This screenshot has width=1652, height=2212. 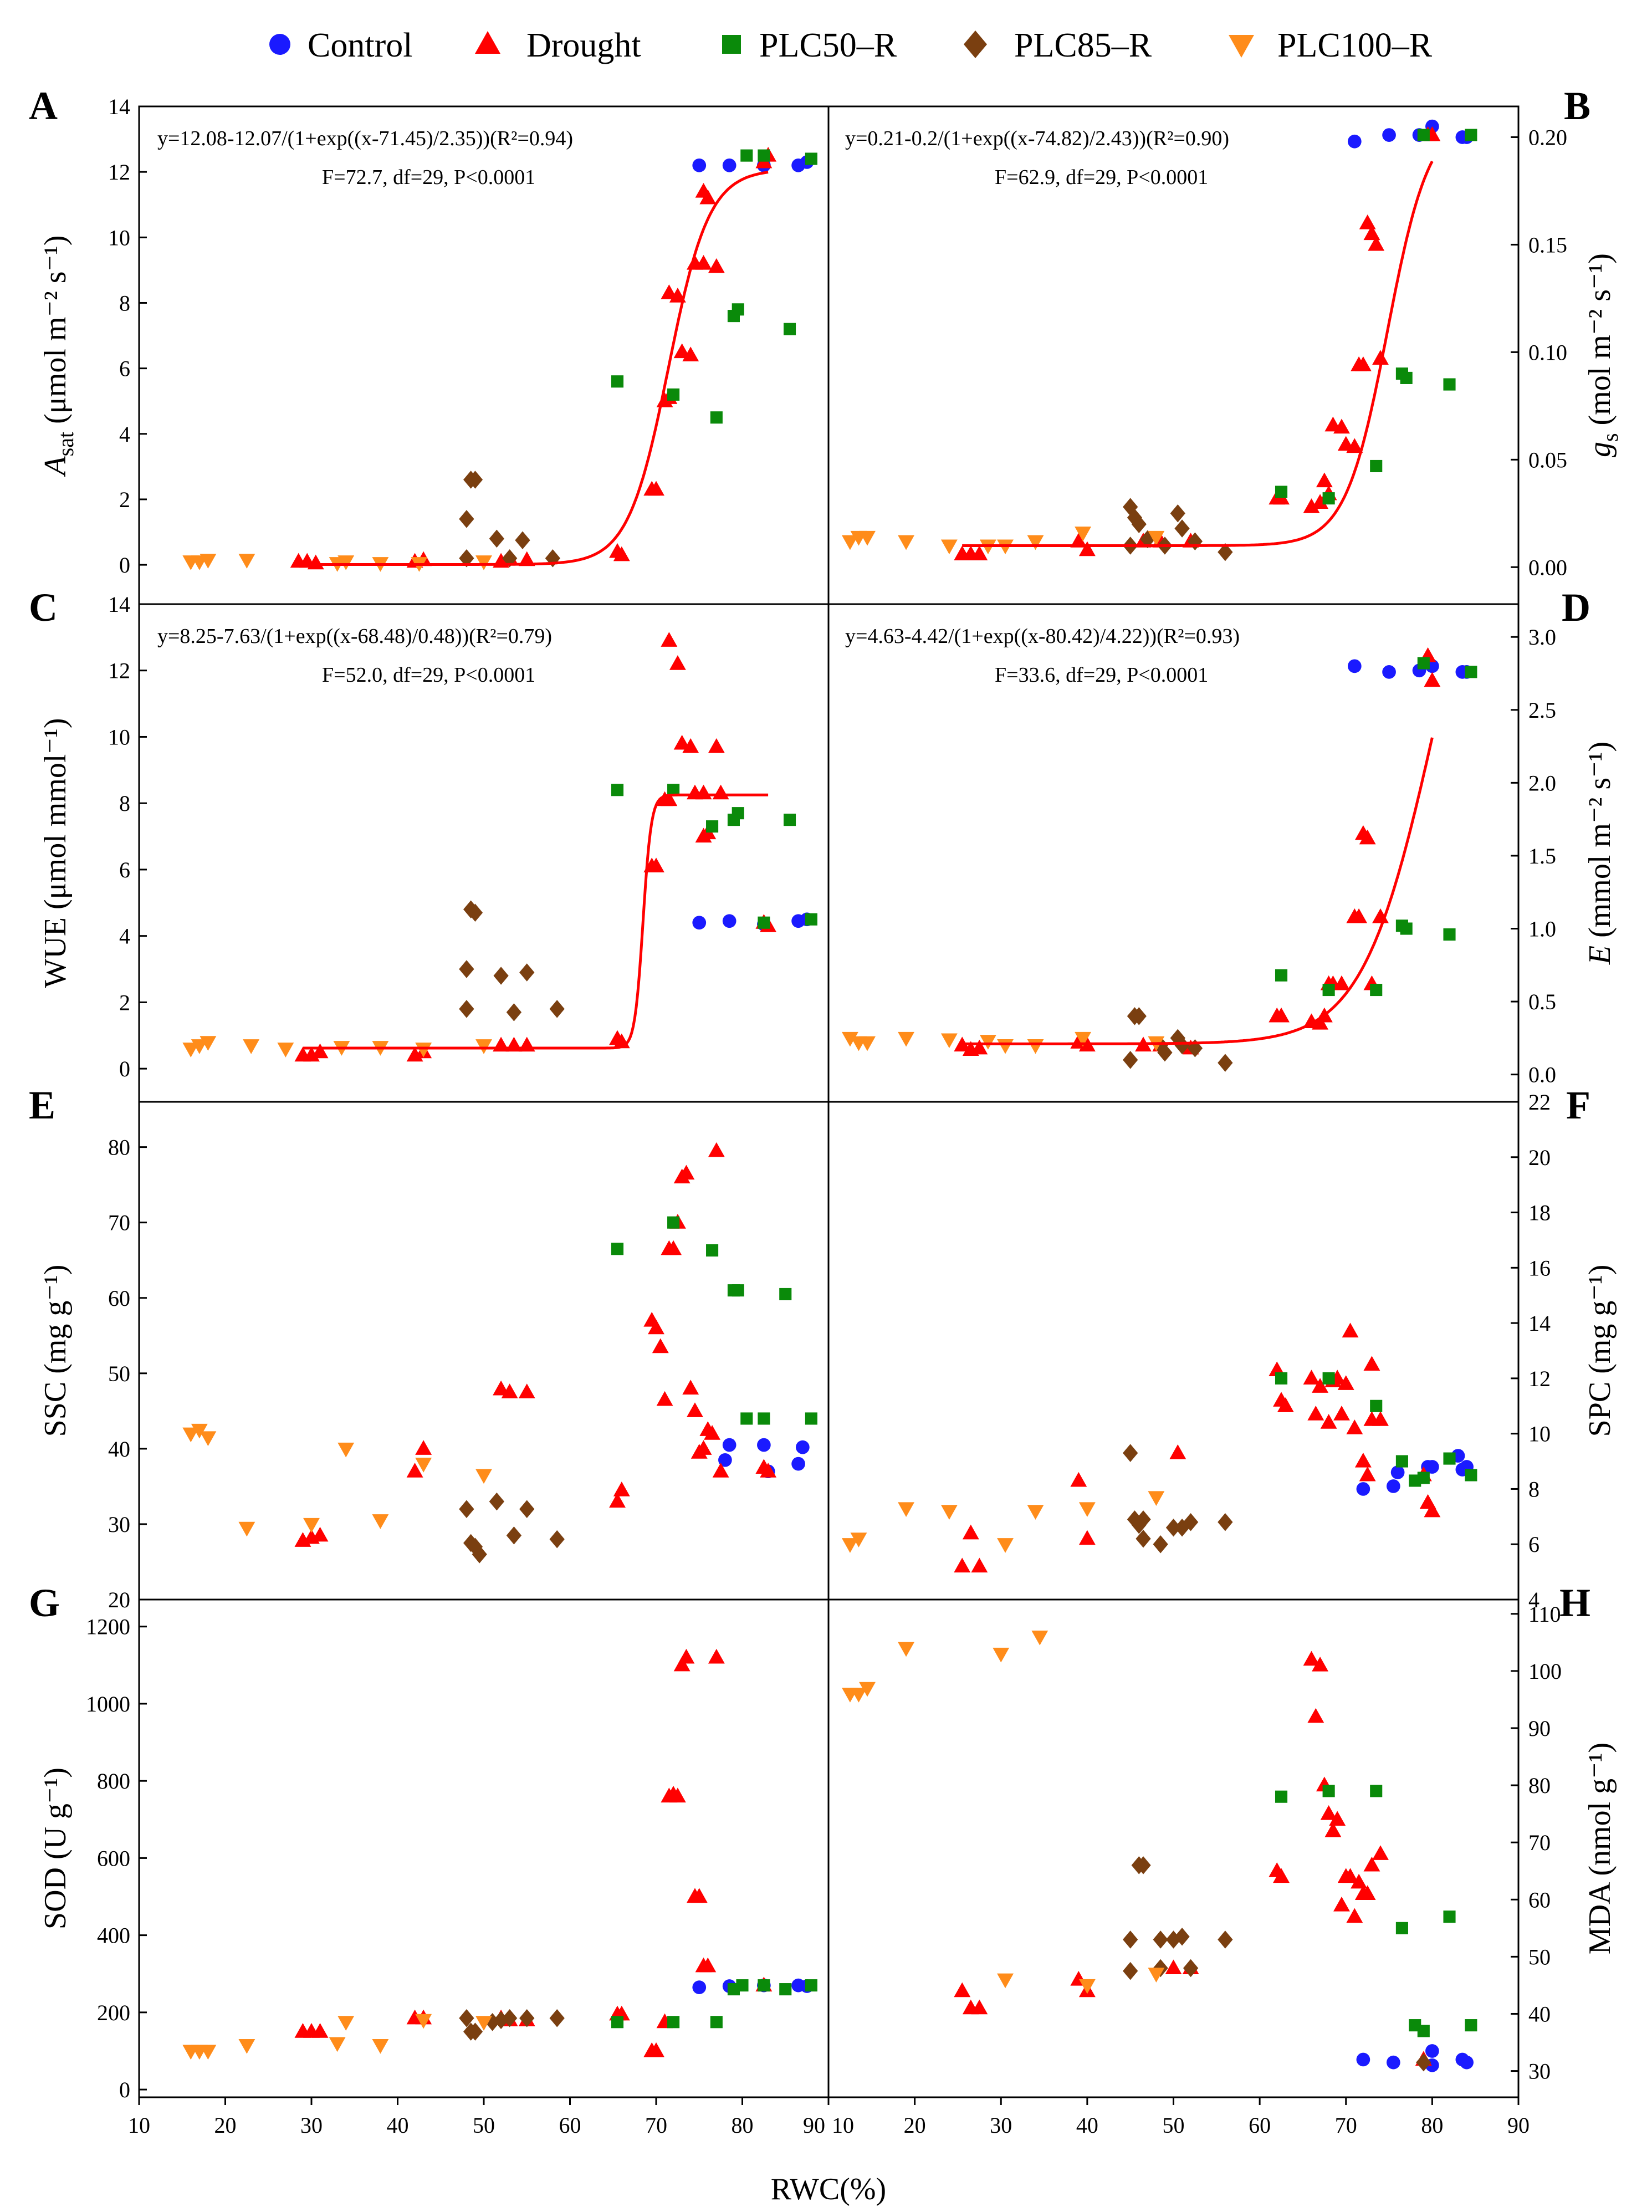 I want to click on x-tick-label: 30, so click(x=311, y=2125).